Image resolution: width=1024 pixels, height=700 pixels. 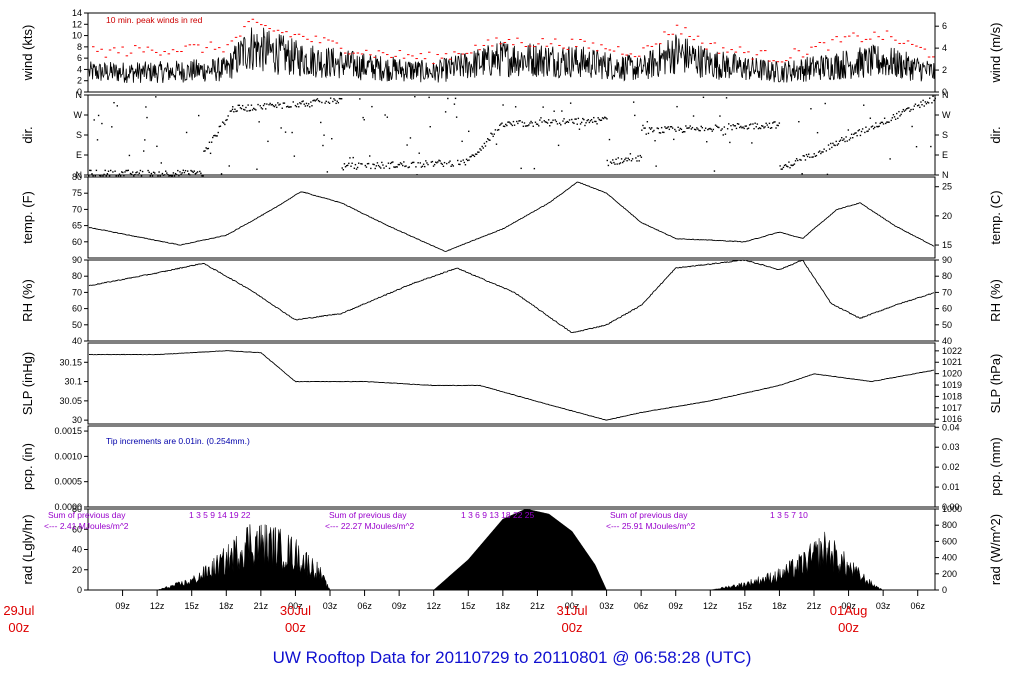 What do you see at coordinates (520, 549) in the screenshot?
I see `panel-rad` at bounding box center [520, 549].